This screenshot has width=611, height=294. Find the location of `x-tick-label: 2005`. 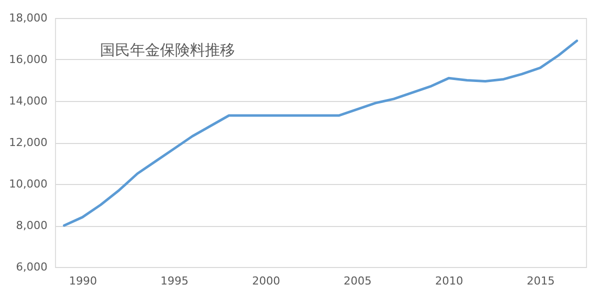

x-tick-label: 2005 is located at coordinates (358, 281).